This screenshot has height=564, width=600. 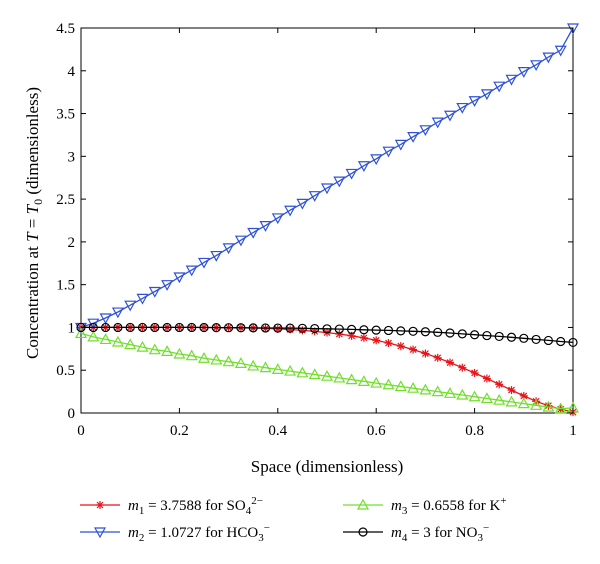 I want to click on x-axis-label: Space (dimensionless), so click(x=327, y=466).